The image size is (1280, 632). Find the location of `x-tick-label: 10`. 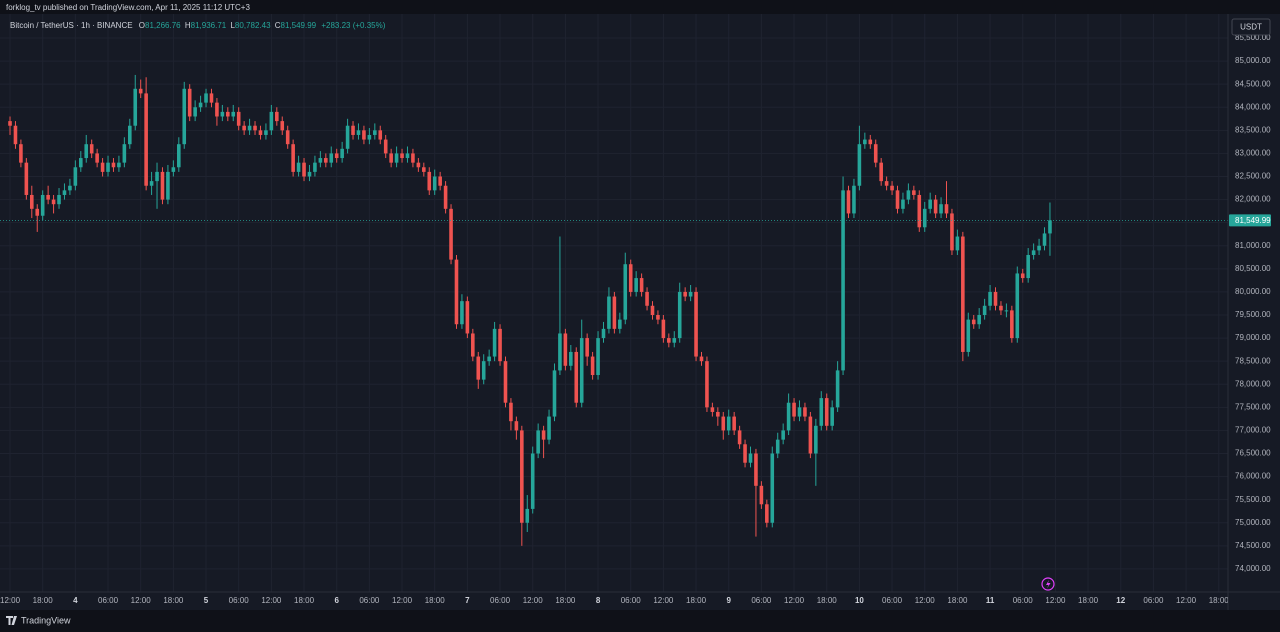

x-tick-label: 10 is located at coordinates (859, 600).